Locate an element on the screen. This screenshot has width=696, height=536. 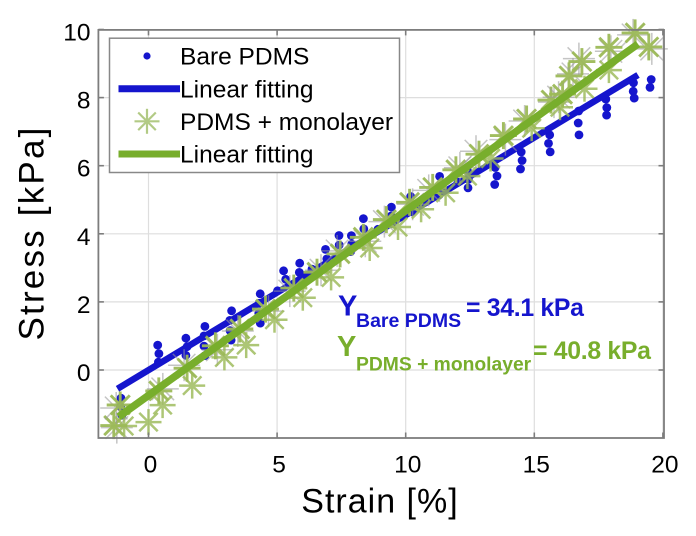
svg-text: 15 is located at coordinates (536, 465).